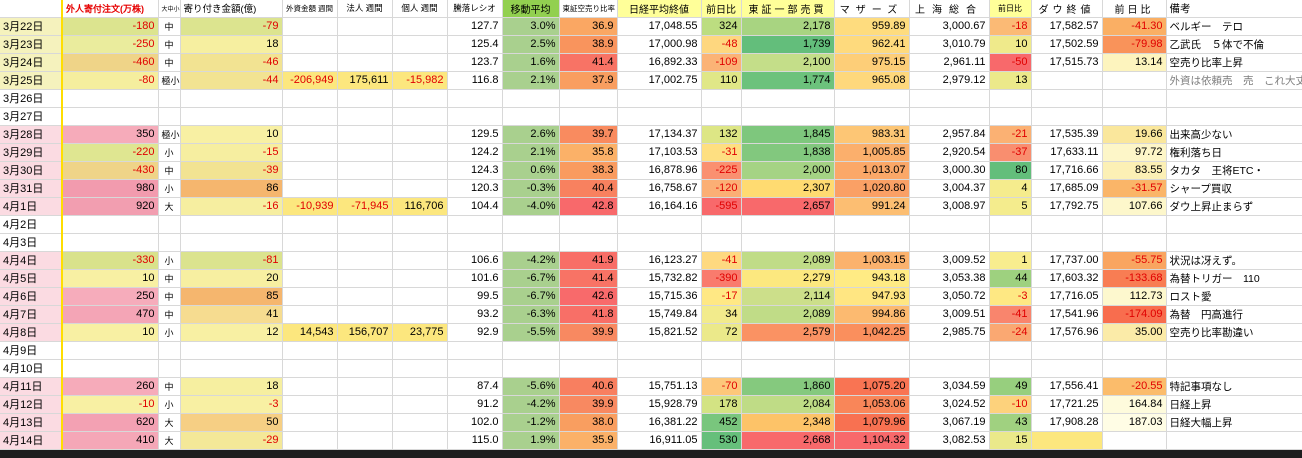  What do you see at coordinates (788, 278) in the screenshot?
I see `tosho-cell: 2,279` at bounding box center [788, 278].